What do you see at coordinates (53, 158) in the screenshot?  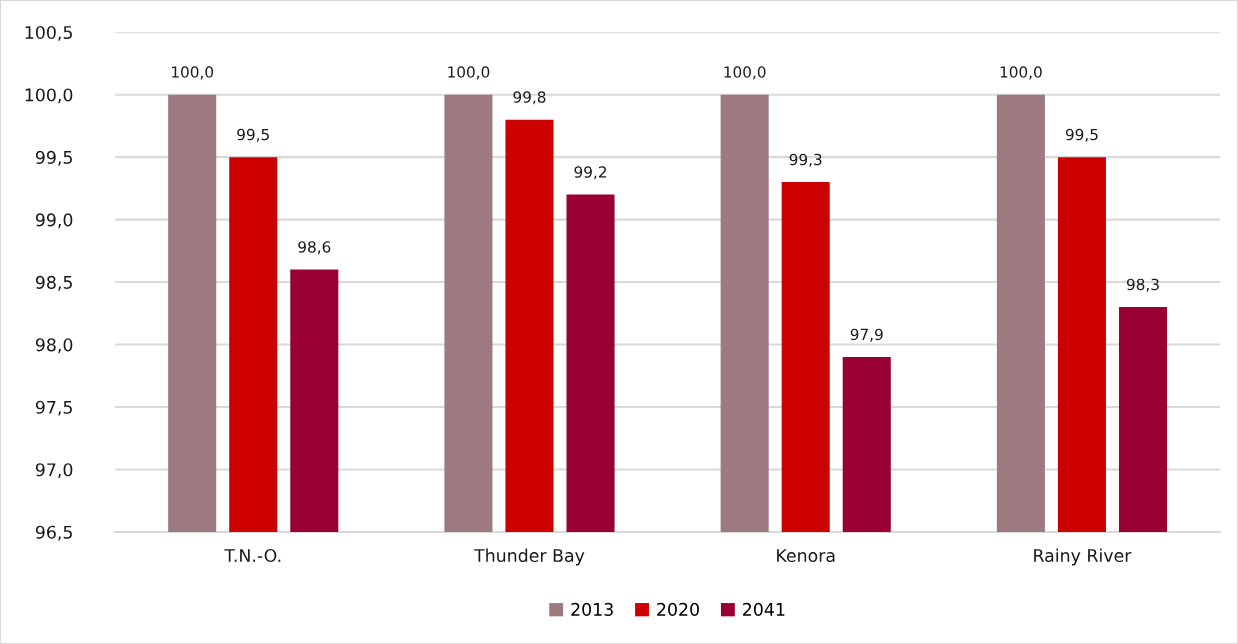 I see `y-tick-label: 99,5` at bounding box center [53, 158].